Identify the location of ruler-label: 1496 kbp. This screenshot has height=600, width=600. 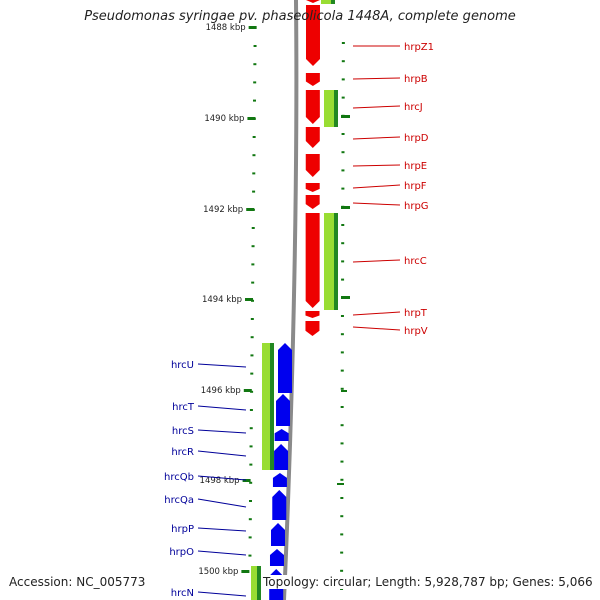
(221, 391).